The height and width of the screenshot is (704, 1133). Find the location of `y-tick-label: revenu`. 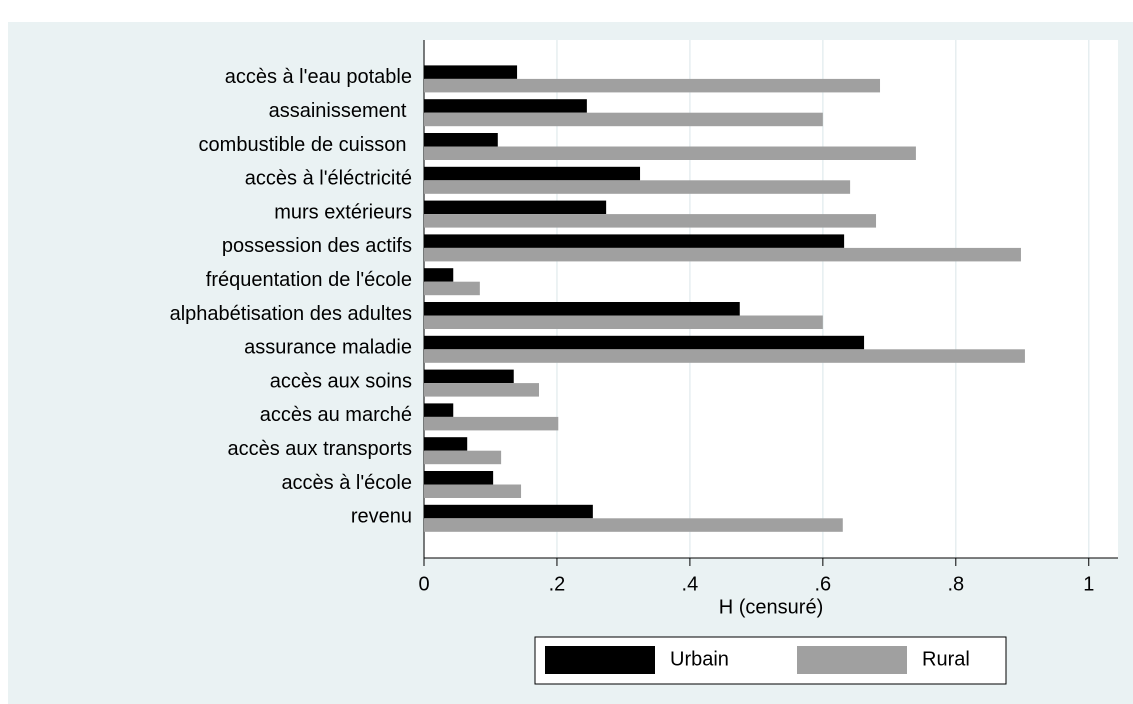

y-tick-label: revenu is located at coordinates (381, 517).